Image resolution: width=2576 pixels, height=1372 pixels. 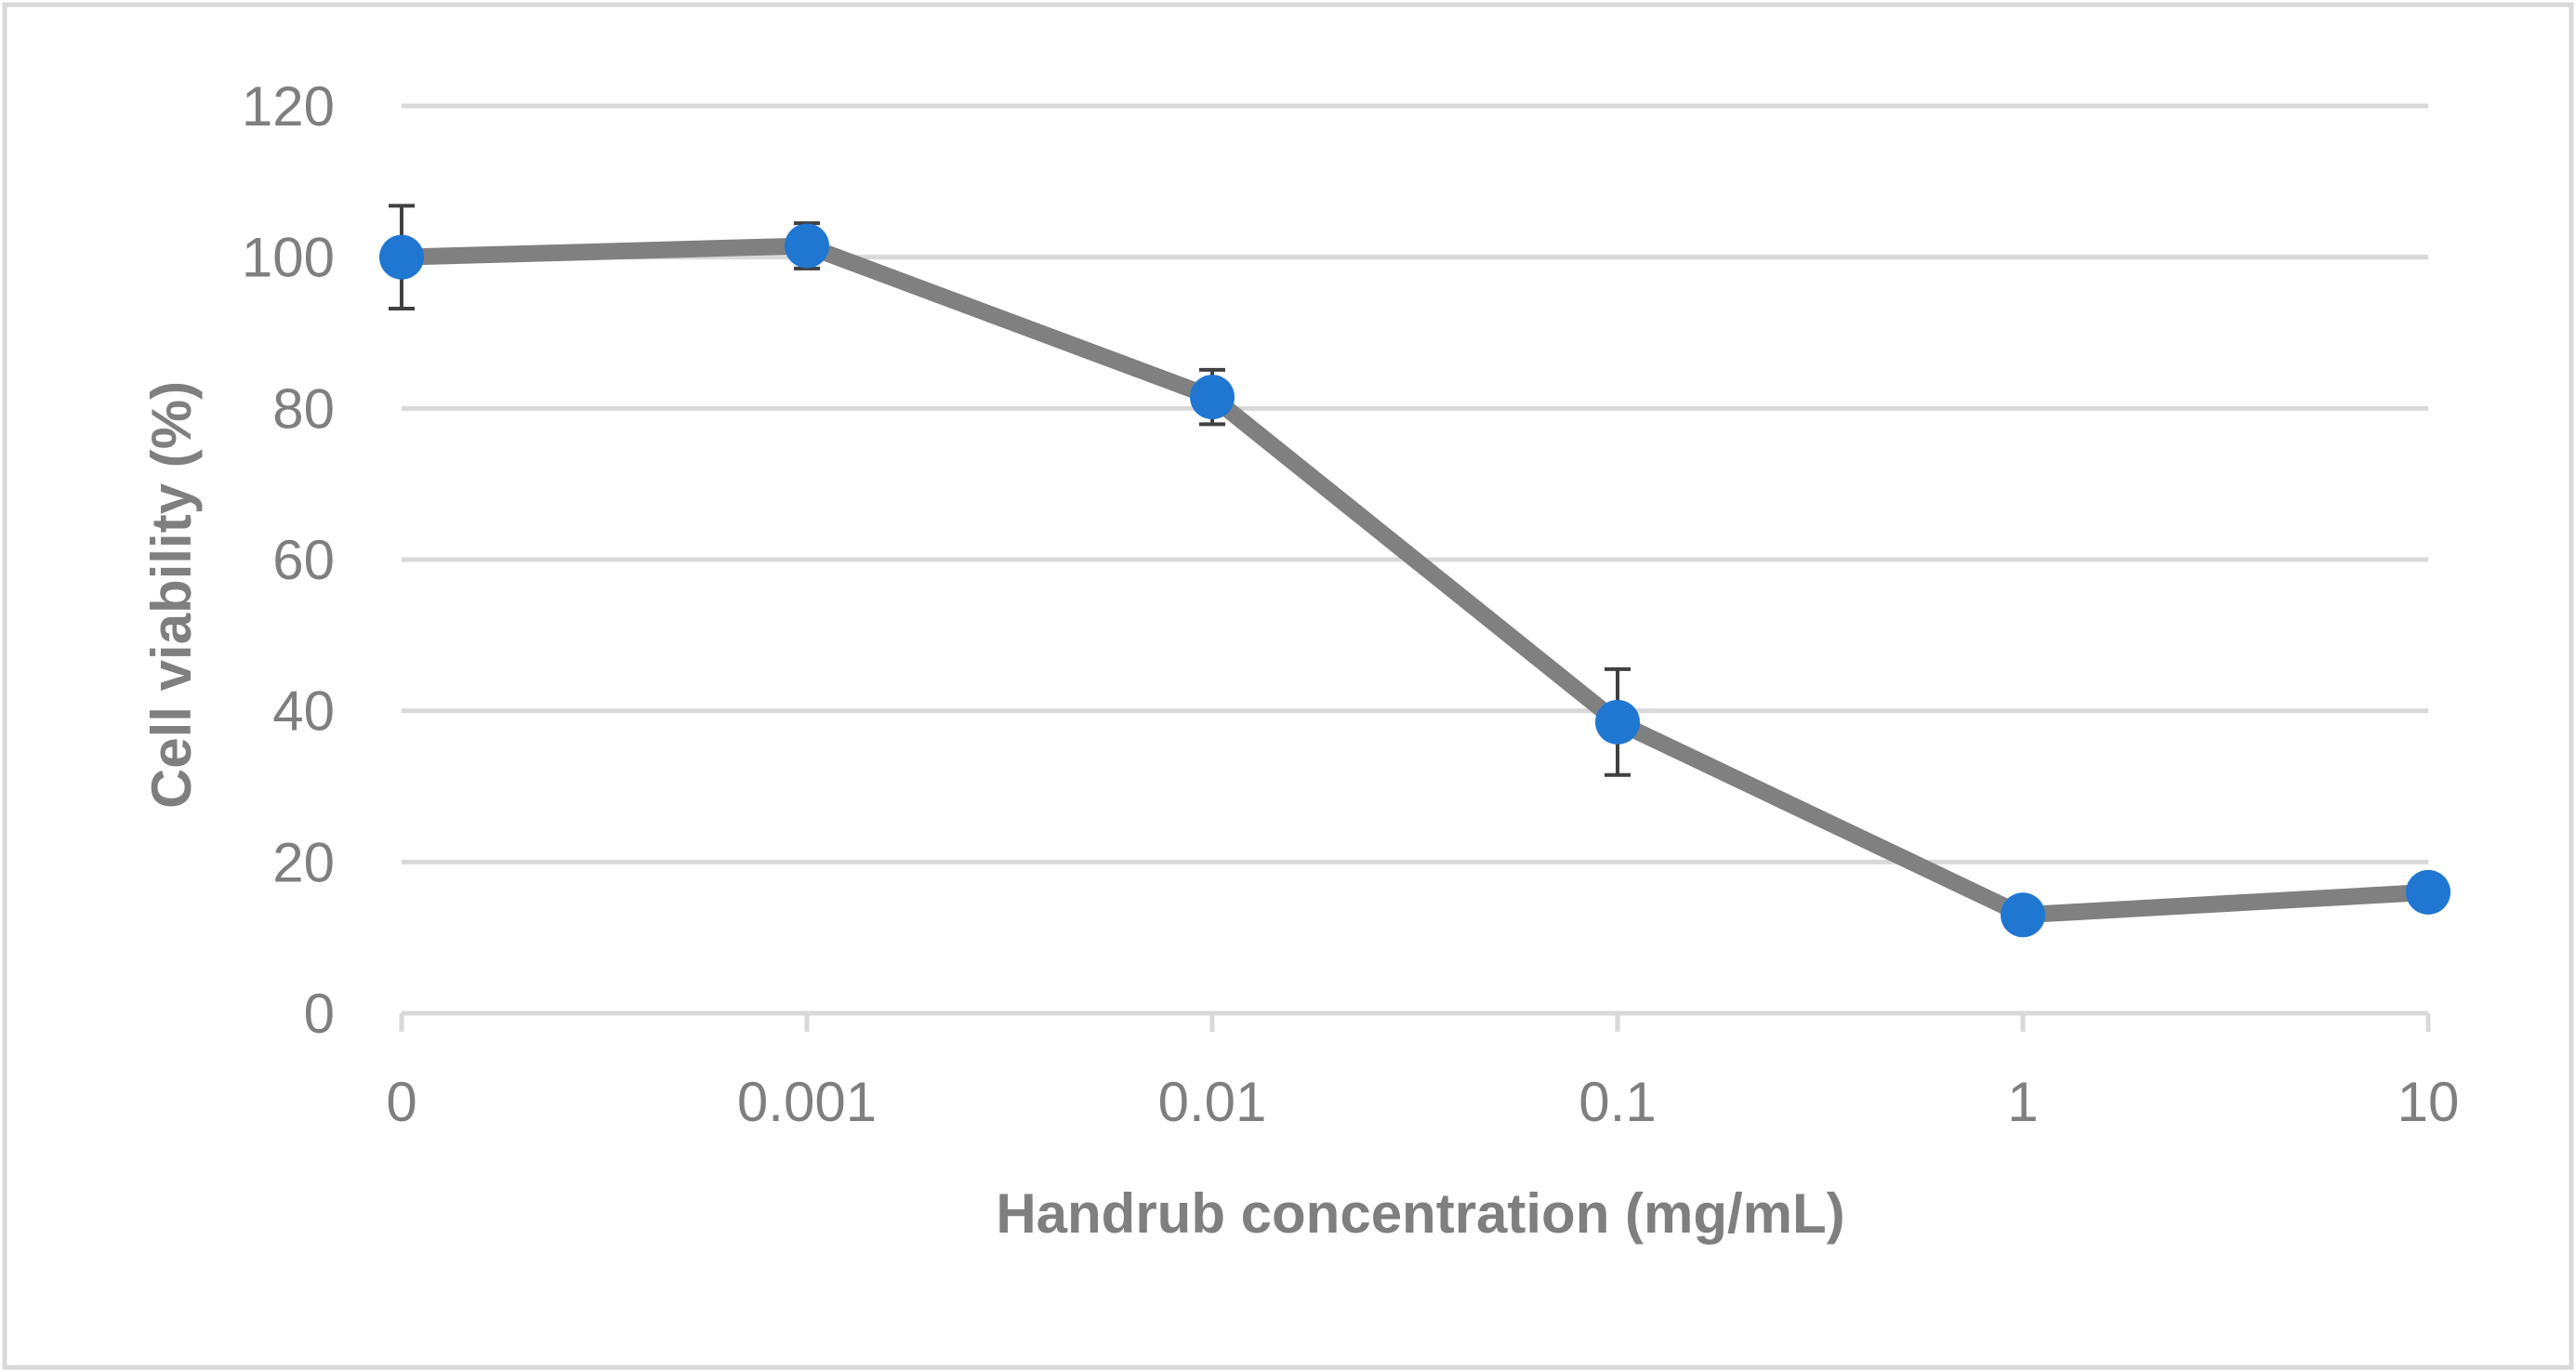 What do you see at coordinates (807, 1102) in the screenshot?
I see `x-tick-label: 0.001` at bounding box center [807, 1102].